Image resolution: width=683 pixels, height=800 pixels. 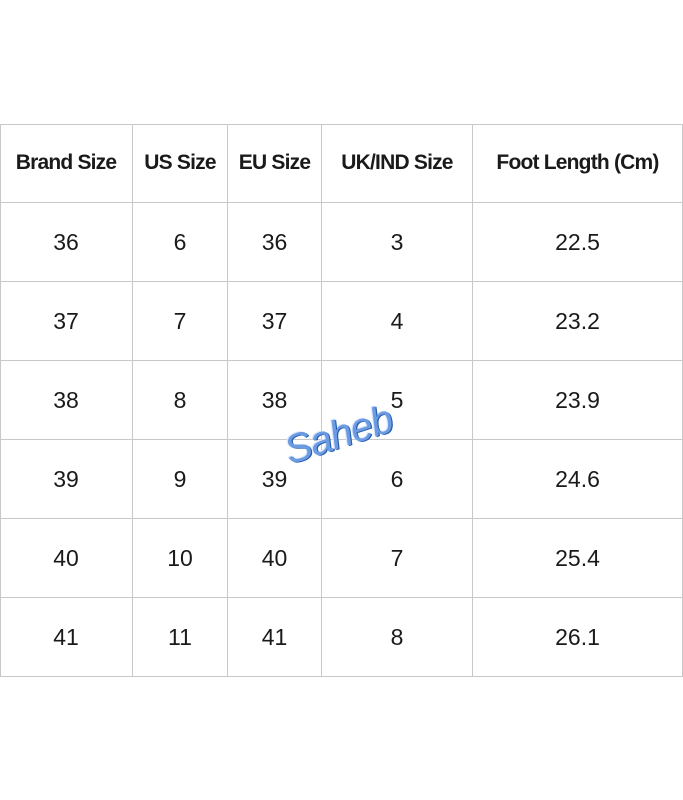 What do you see at coordinates (578, 163) in the screenshot?
I see `header-cell: Foot Length (Cm)` at bounding box center [578, 163].